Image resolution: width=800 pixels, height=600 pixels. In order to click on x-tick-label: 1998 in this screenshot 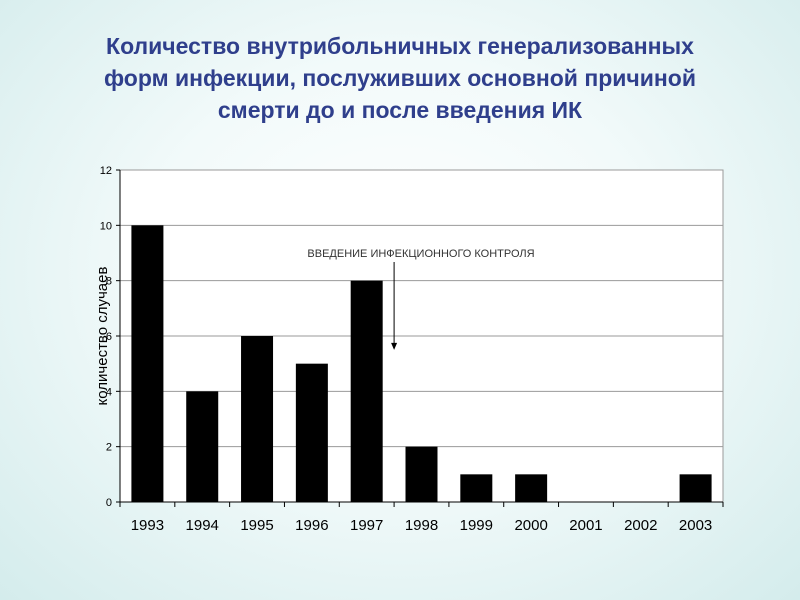, I will do `click(421, 525)`.